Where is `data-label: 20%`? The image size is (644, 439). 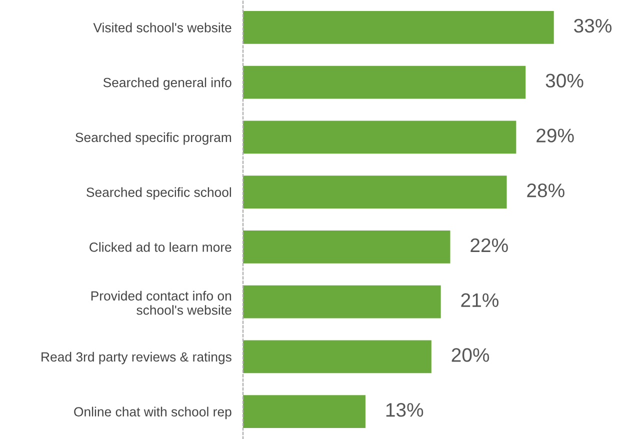
data-label: 20% is located at coordinates (471, 355).